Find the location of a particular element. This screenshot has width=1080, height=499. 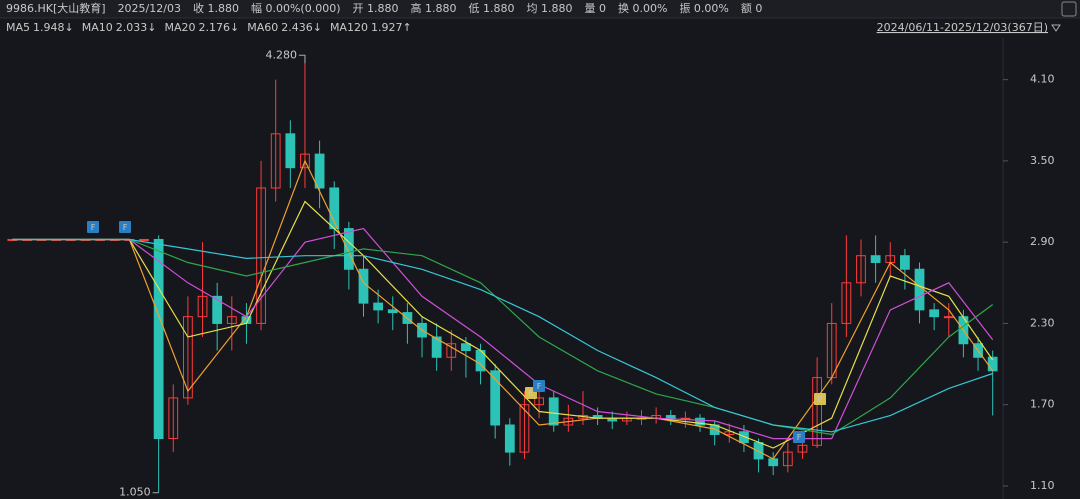

header-item: 幅 0.00%(0.000) is located at coordinates (296, 8).